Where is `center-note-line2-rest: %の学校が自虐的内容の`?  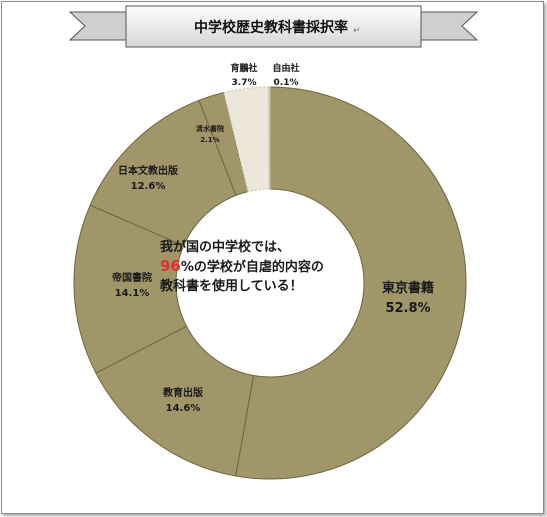
center-note-line2-rest: %の学校が自虐的内容の is located at coordinates (252, 267).